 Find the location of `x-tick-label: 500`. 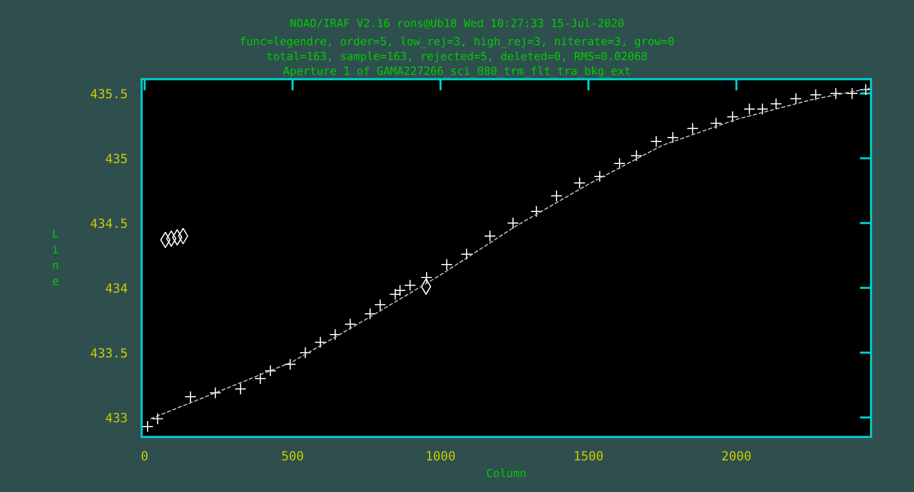

x-tick-label: 500 is located at coordinates (293, 456).